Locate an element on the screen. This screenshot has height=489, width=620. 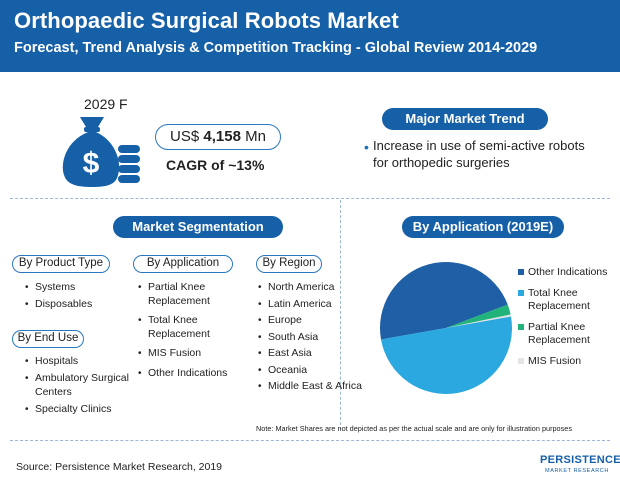
legend-label: MIS Fusion is located at coordinates (555, 361).